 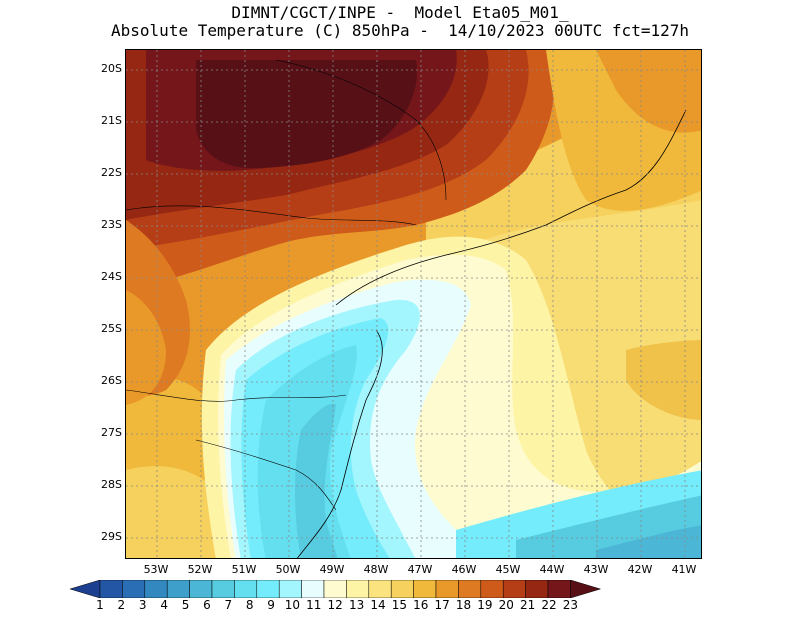 I want to click on colorbar-label: 19, so click(x=485, y=605).